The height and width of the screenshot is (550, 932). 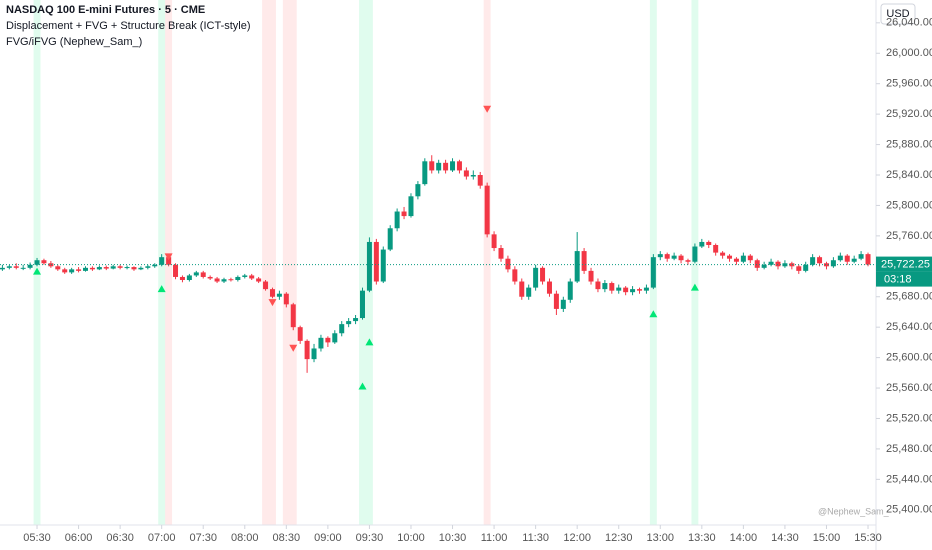 I want to click on bull-zone, so click(x=362, y=262).